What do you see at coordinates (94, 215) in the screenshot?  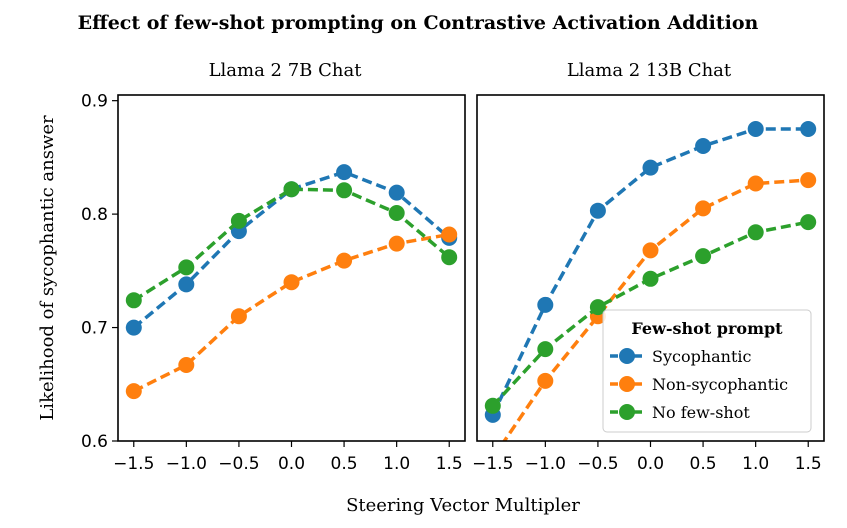 I see `y-tick-label: 0.8` at bounding box center [94, 215].